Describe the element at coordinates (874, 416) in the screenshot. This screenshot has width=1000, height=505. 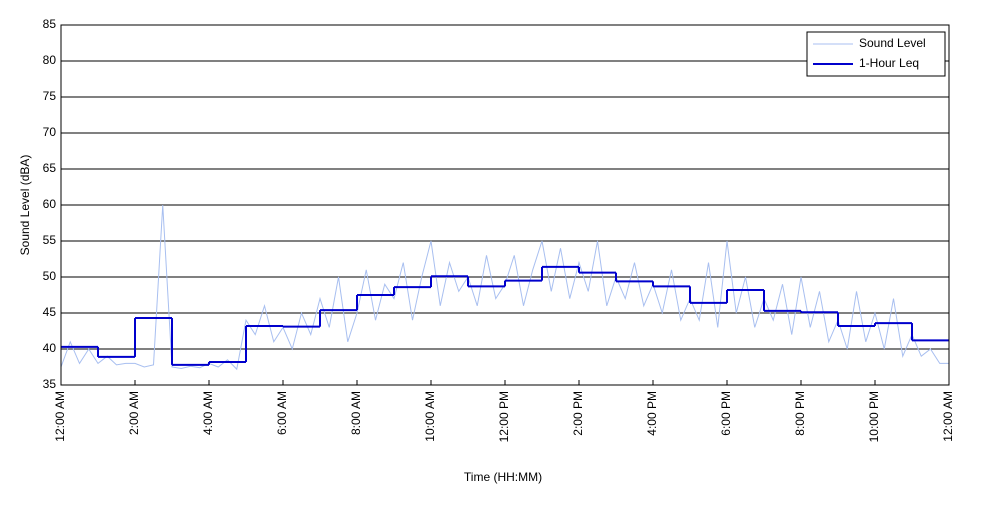
I see `x-tick-label: 10:00 PM` at that location.